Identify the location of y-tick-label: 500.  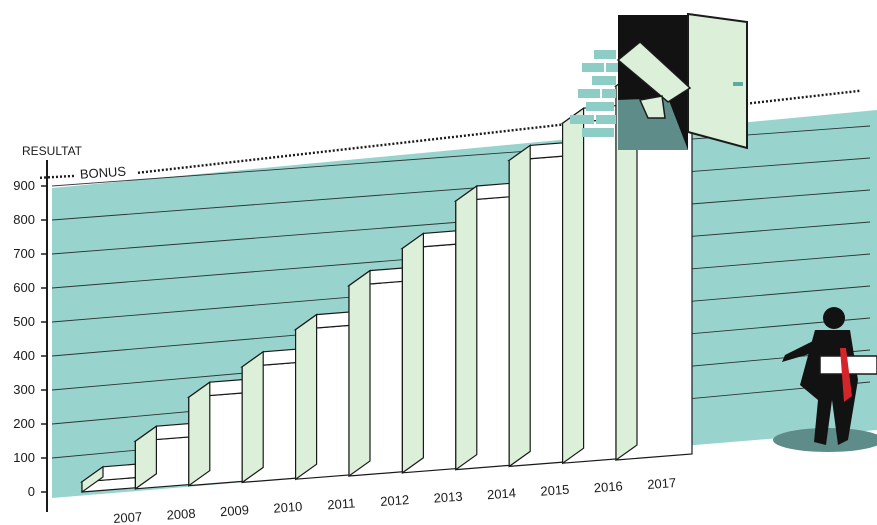
(24, 321).